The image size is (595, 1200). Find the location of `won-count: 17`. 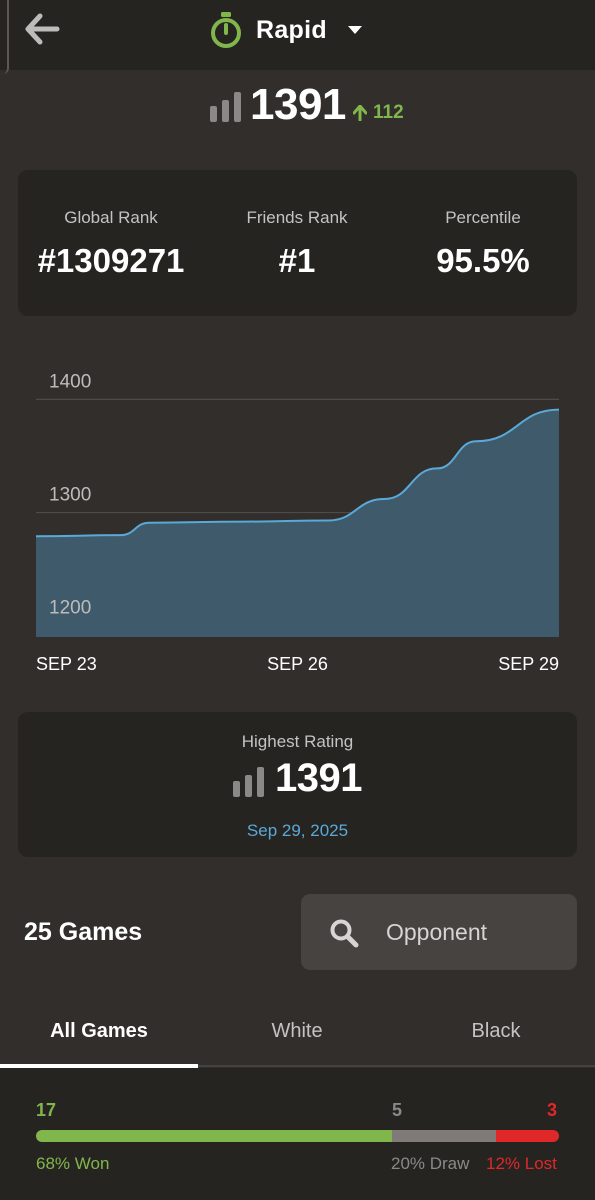

won-count: 17 is located at coordinates (46, 1110).